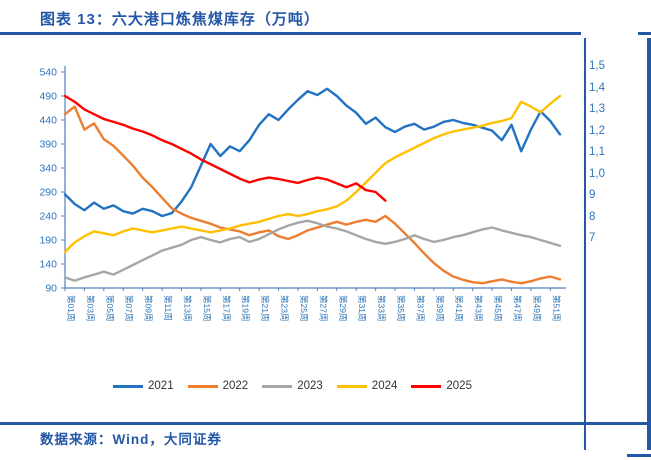 The width and height of the screenshot is (651, 460). What do you see at coordinates (246, 308) in the screenshot?
I see `svg-text: 第19周` at bounding box center [246, 308].